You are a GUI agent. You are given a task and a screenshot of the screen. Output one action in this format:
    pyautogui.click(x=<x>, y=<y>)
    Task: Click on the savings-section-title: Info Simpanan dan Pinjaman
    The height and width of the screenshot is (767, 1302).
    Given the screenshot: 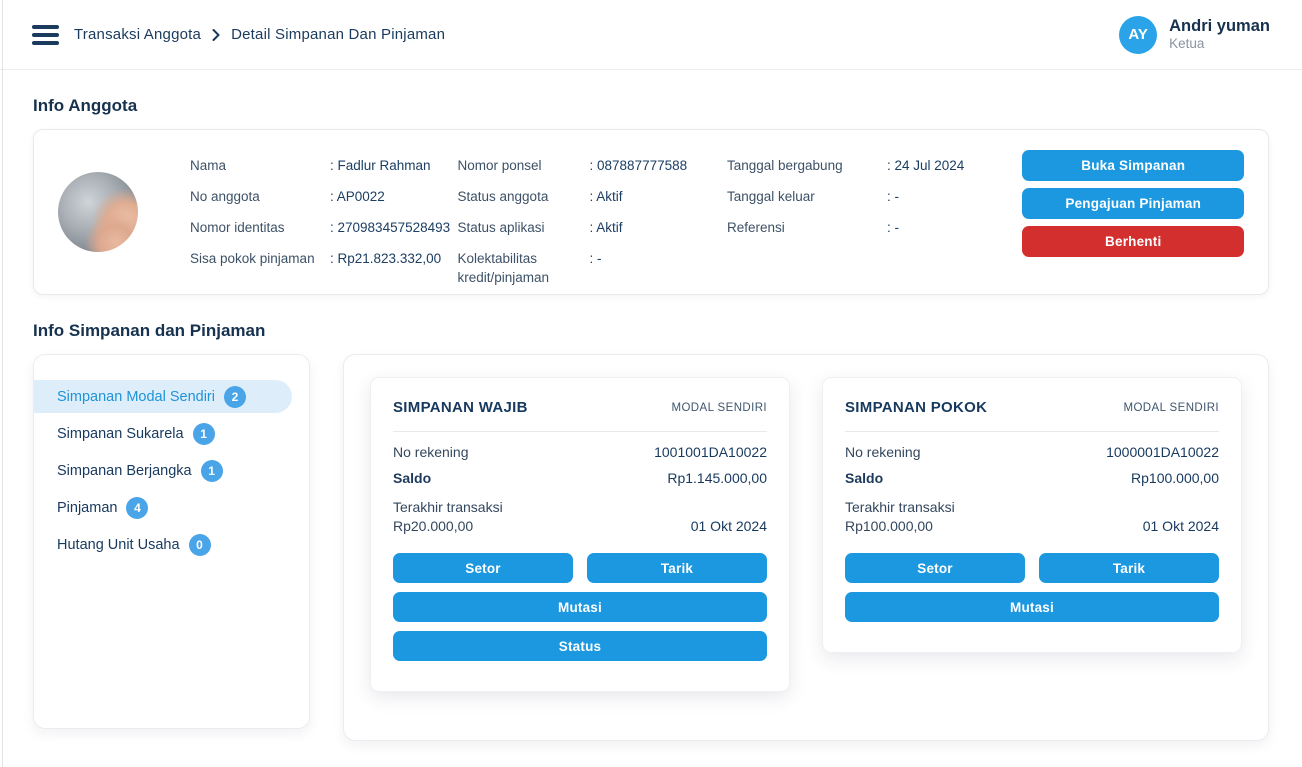 What is the action you would take?
    pyautogui.click(x=149, y=330)
    